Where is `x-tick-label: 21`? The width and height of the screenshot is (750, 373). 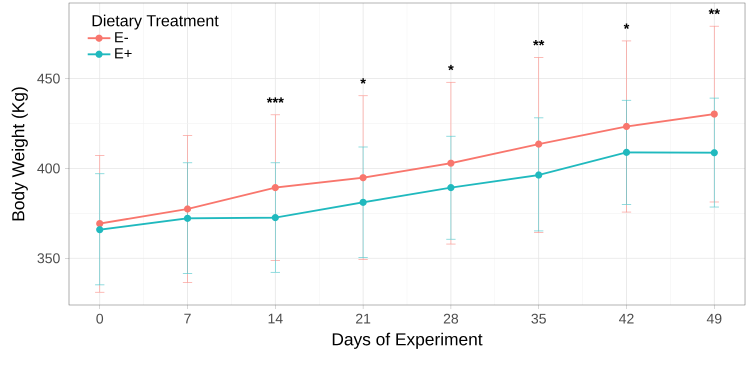 x-tick-label: 21 is located at coordinates (363, 319).